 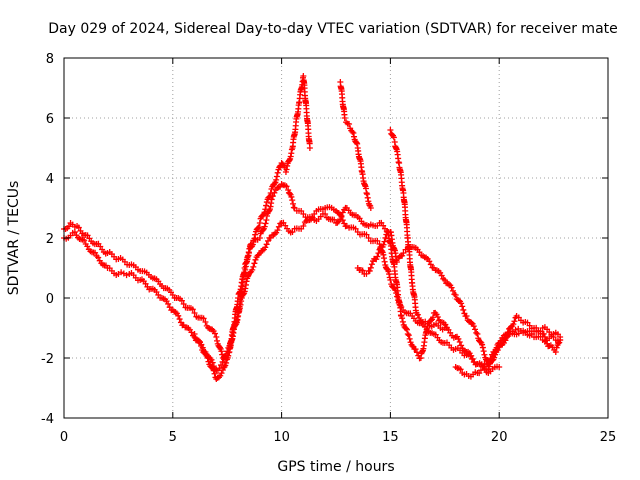 I want to click on y-tick-label: 2, so click(x=50, y=239).